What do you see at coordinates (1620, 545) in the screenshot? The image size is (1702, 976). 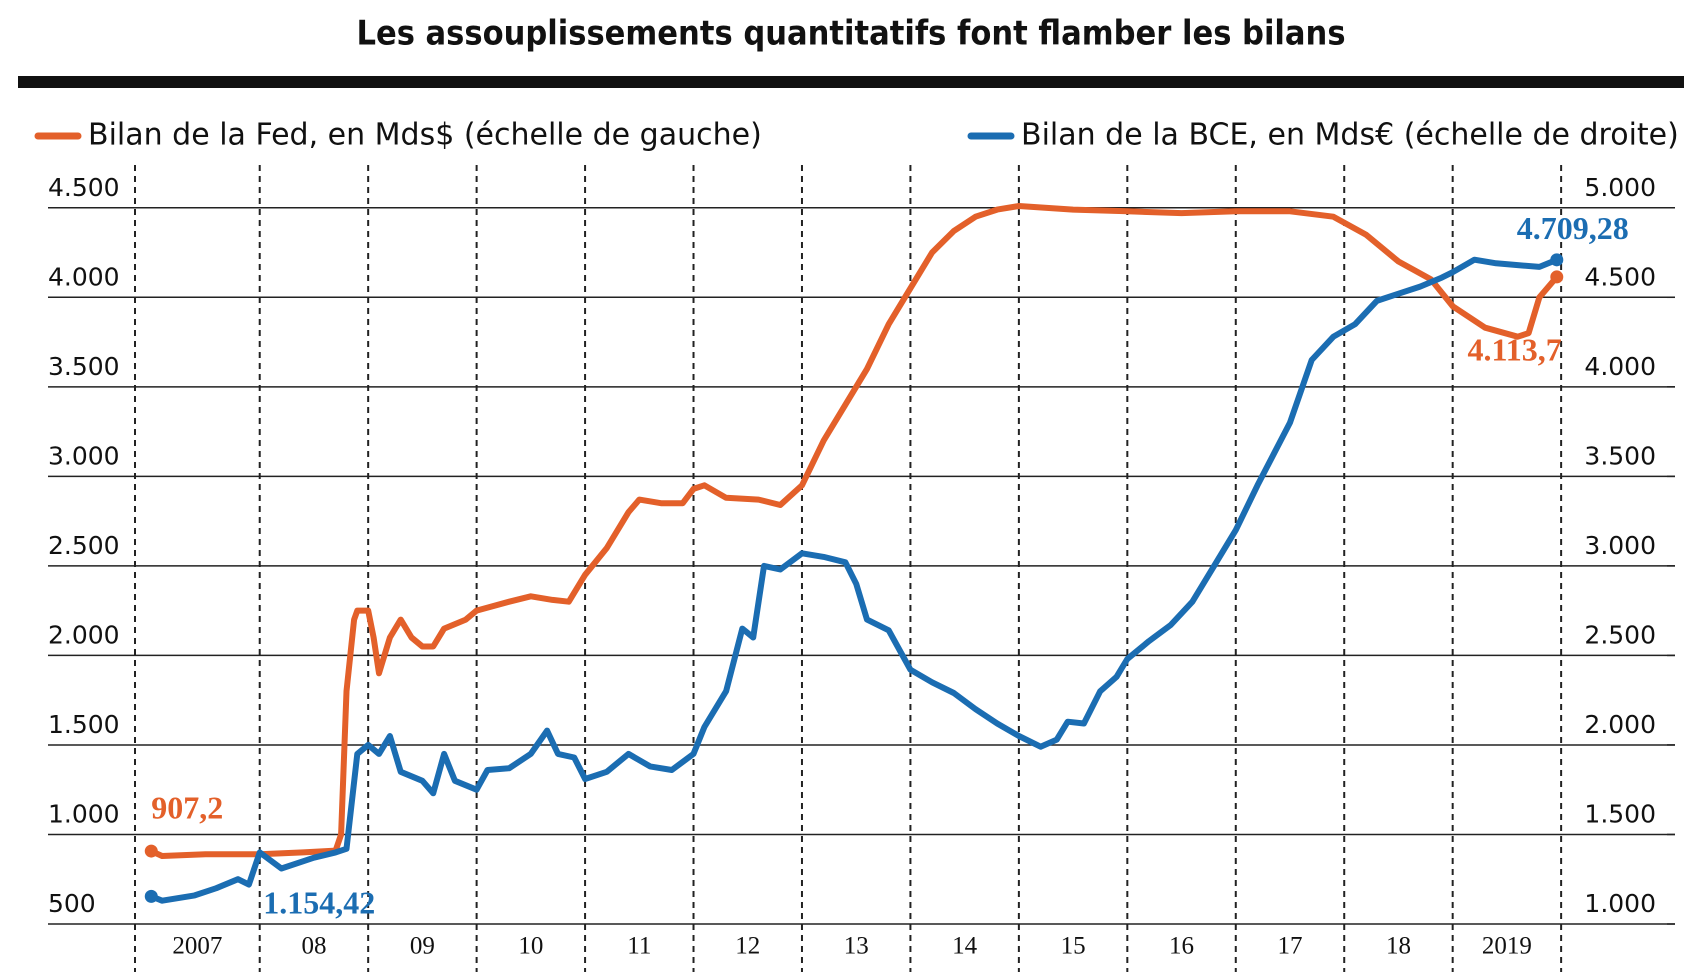 I see `y2-tick-label: 3.000` at bounding box center [1620, 545].